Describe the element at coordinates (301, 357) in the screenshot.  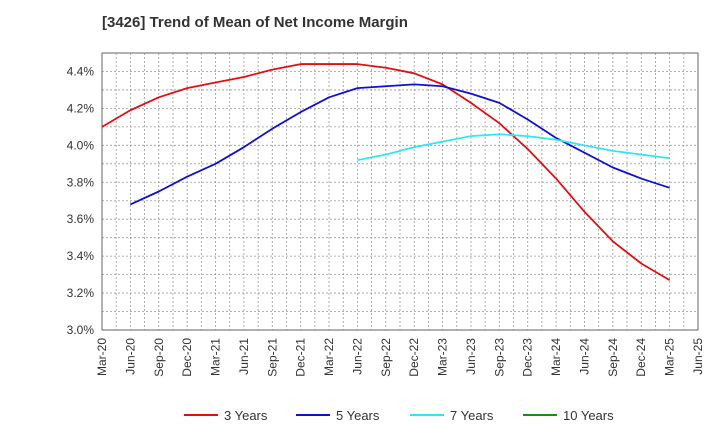
I see `x-tick-label: Dec-21` at that location.